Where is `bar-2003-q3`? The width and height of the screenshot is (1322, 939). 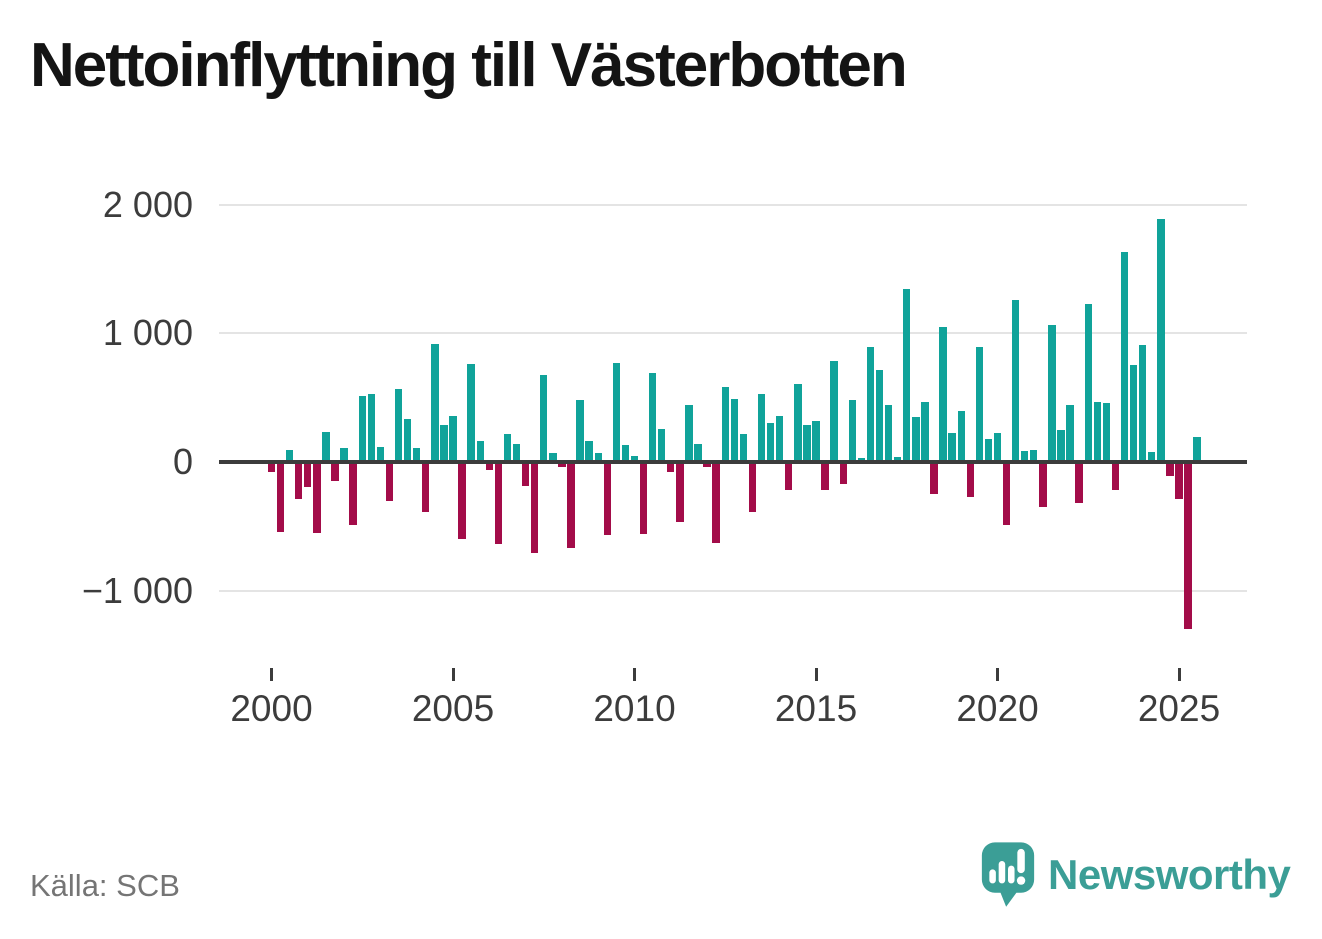 bar-2003-q3 is located at coordinates (398, 426).